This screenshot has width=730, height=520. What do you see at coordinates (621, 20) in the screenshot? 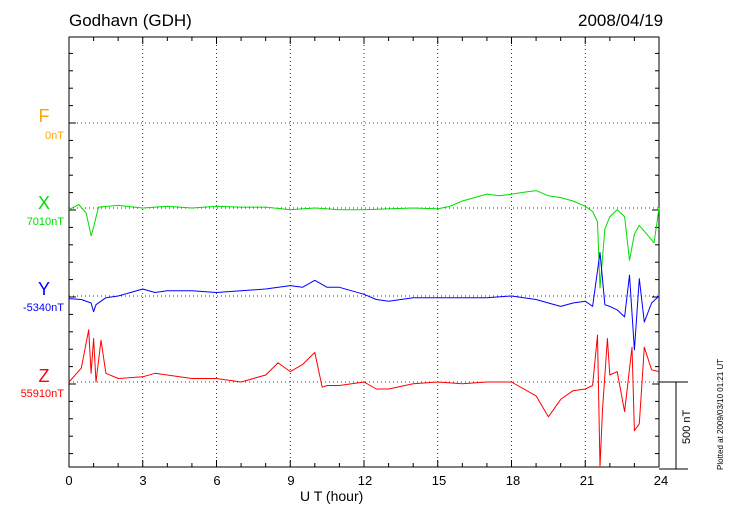
I see `date-title: 2008/04/19` at bounding box center [621, 20].